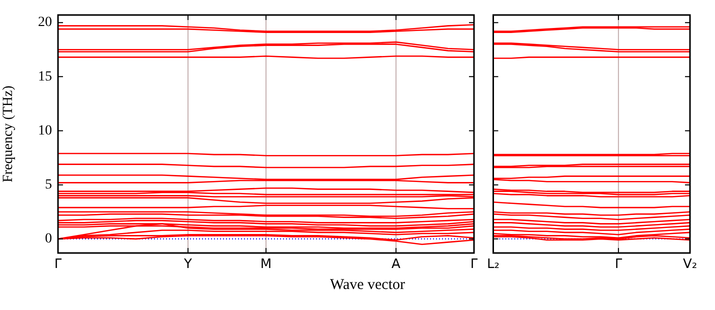 This screenshot has width=715, height=310. Describe the element at coordinates (266, 264) in the screenshot. I see `x-tick-label: M` at that location.